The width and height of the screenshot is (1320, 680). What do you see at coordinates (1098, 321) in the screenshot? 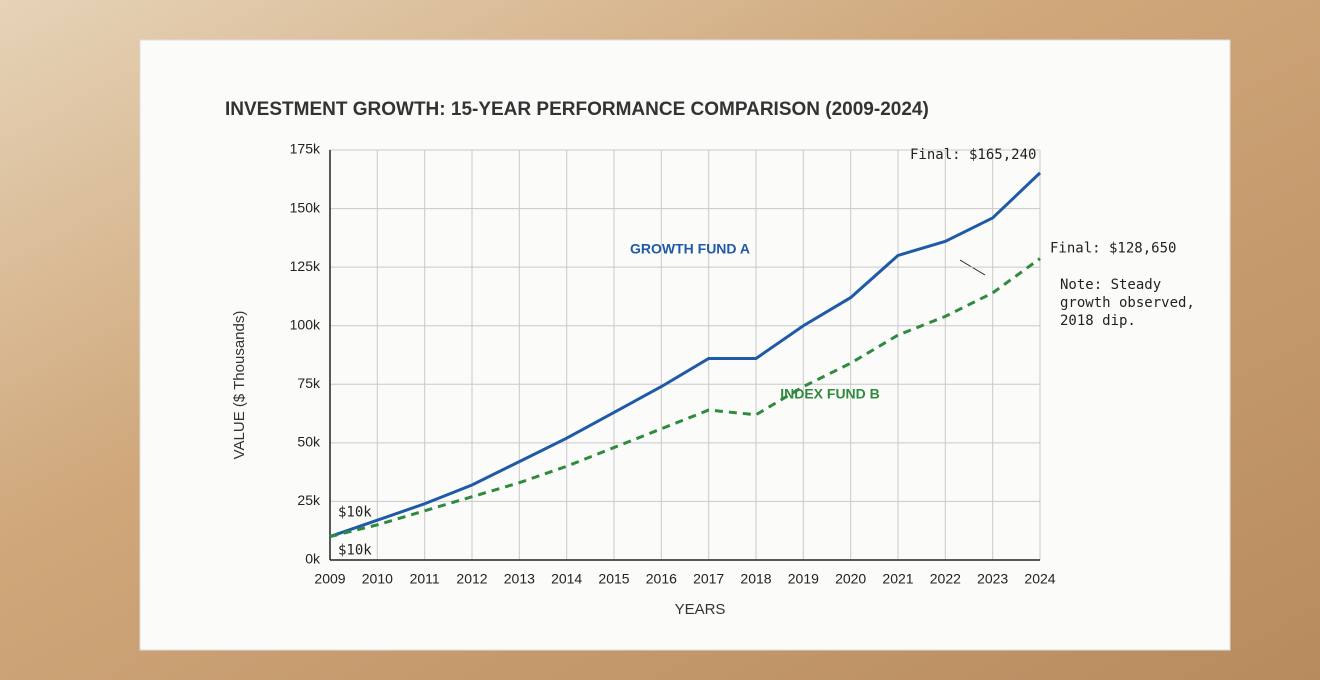
I see `note-line: 2018 dip.` at bounding box center [1098, 321].